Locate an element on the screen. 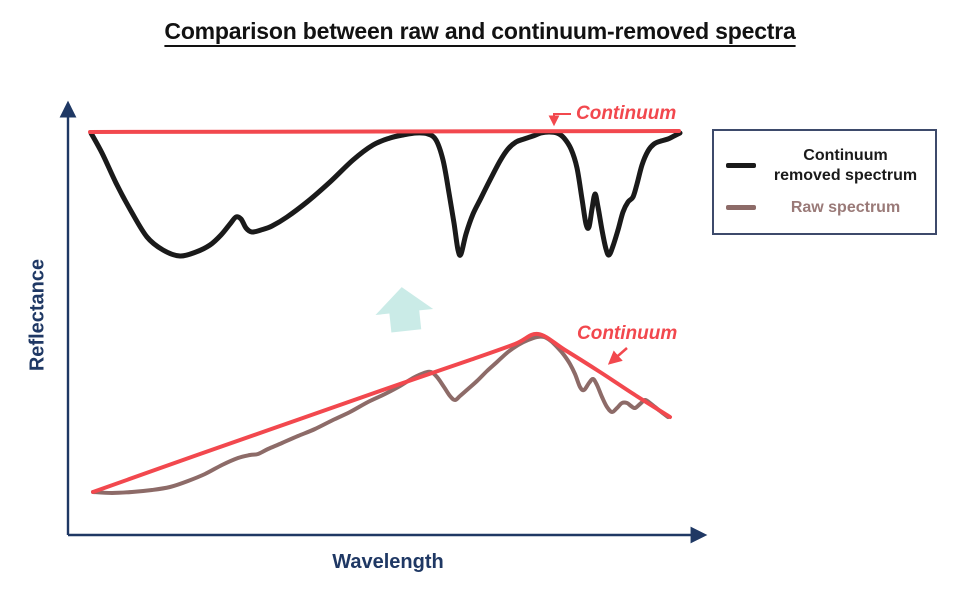 The image size is (960, 595). legend-item-continuum-removed: Continuum removed spectrum is located at coordinates (824, 165).